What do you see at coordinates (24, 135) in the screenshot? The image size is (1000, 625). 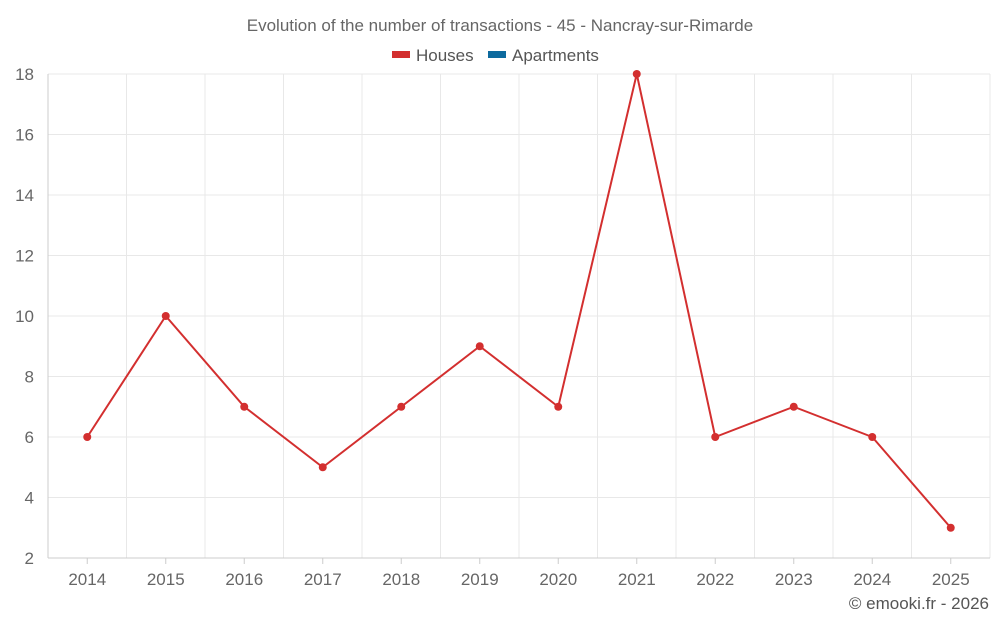 I see `y-tick-label: 16` at bounding box center [24, 135].